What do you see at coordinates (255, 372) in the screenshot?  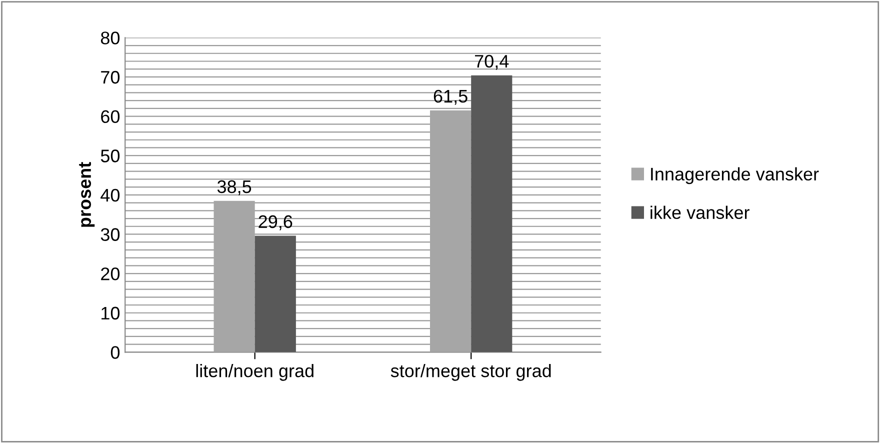 I see `x-tick-label: liten/noen grad` at bounding box center [255, 372].